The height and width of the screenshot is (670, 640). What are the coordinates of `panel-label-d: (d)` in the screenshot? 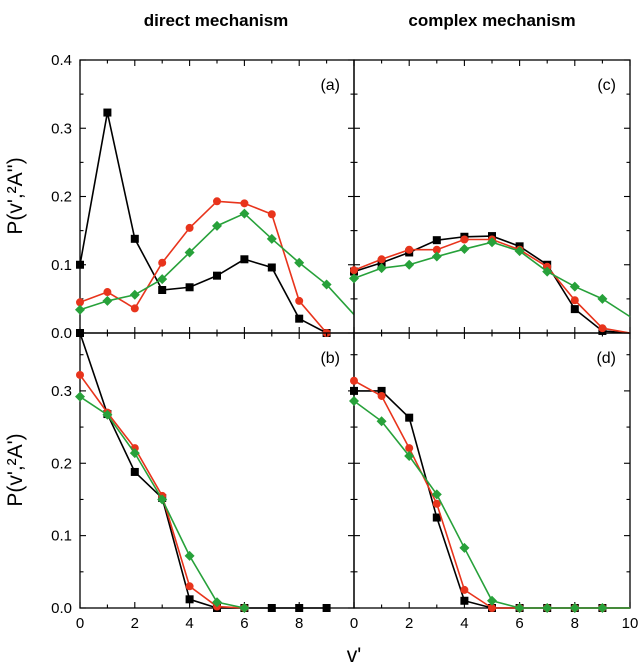 It's located at (606, 358).